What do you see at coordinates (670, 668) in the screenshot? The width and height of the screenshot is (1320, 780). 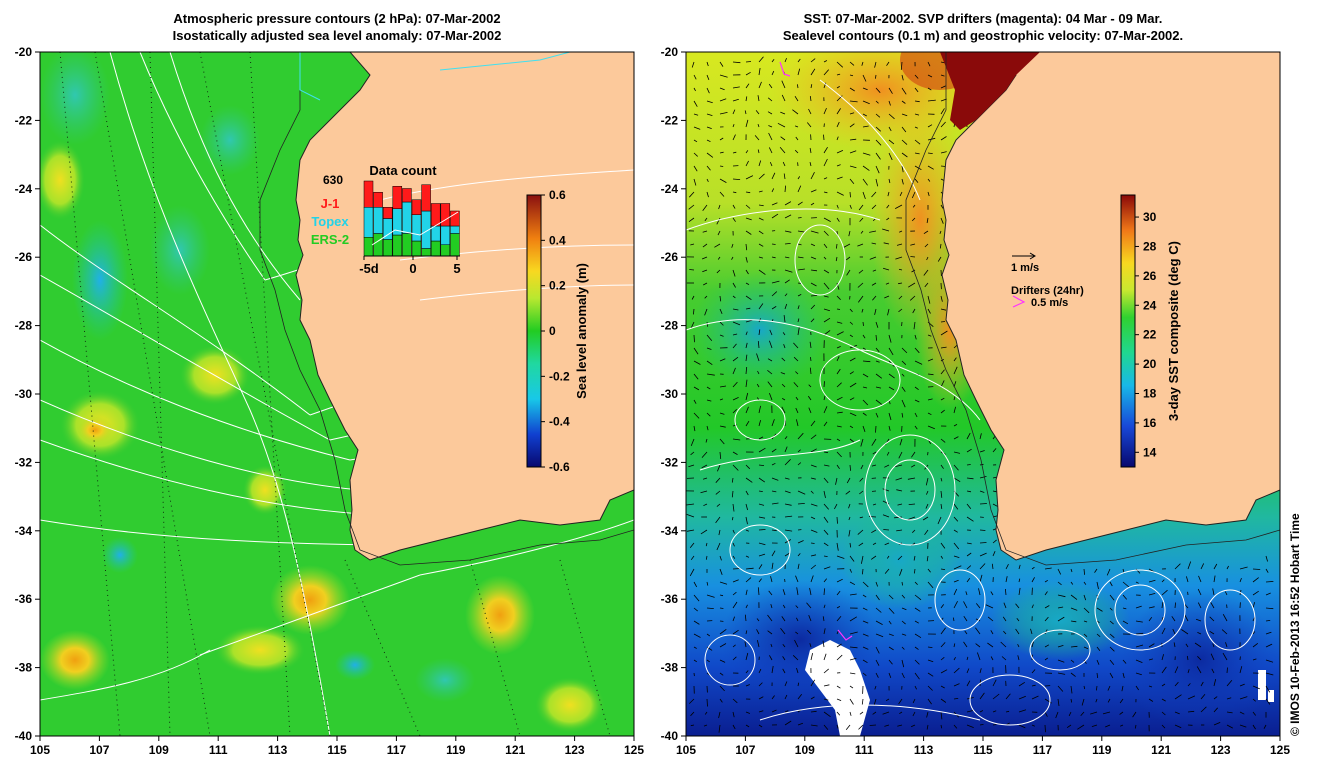 I see `right-lat-tick--38: -38` at bounding box center [670, 668].